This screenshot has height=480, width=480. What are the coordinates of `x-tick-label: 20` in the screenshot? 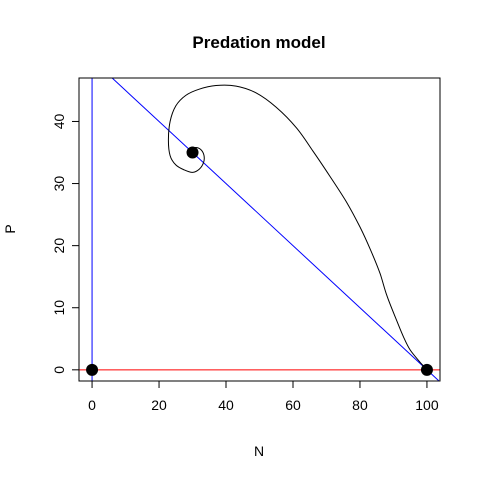 It's located at (159, 405).